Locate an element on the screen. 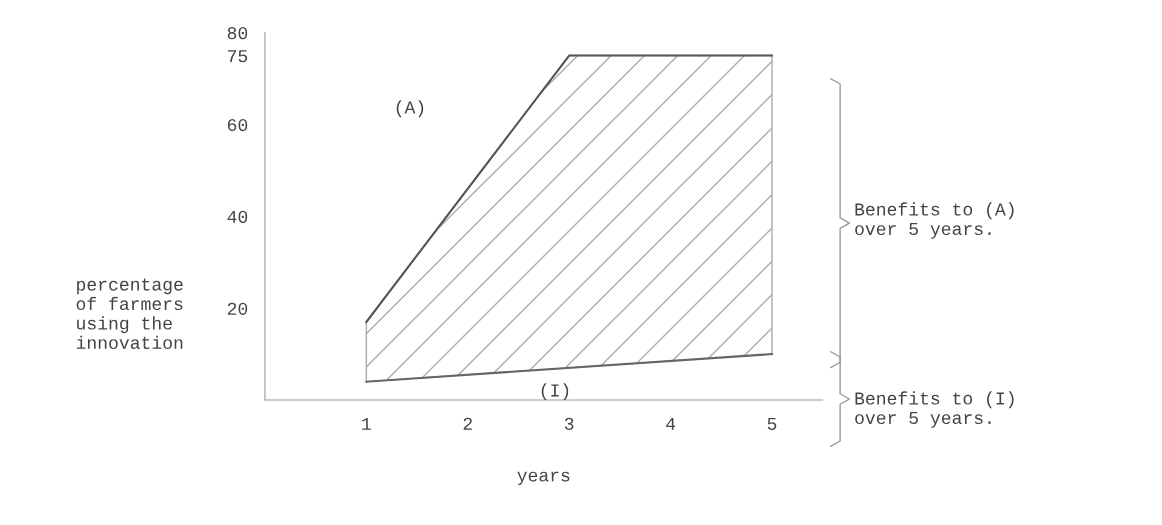  text: Benefits to (A) over 5 years. is located at coordinates (934, 220).